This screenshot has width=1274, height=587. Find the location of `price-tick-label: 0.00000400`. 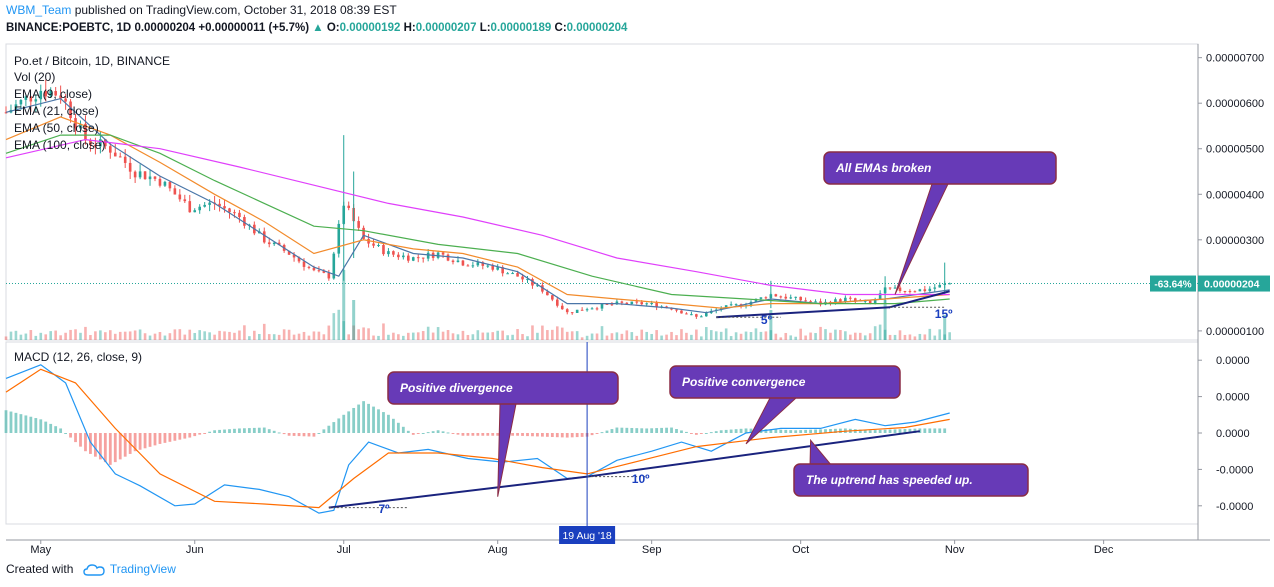

price-tick-label: 0.00000400 is located at coordinates (1235, 195).